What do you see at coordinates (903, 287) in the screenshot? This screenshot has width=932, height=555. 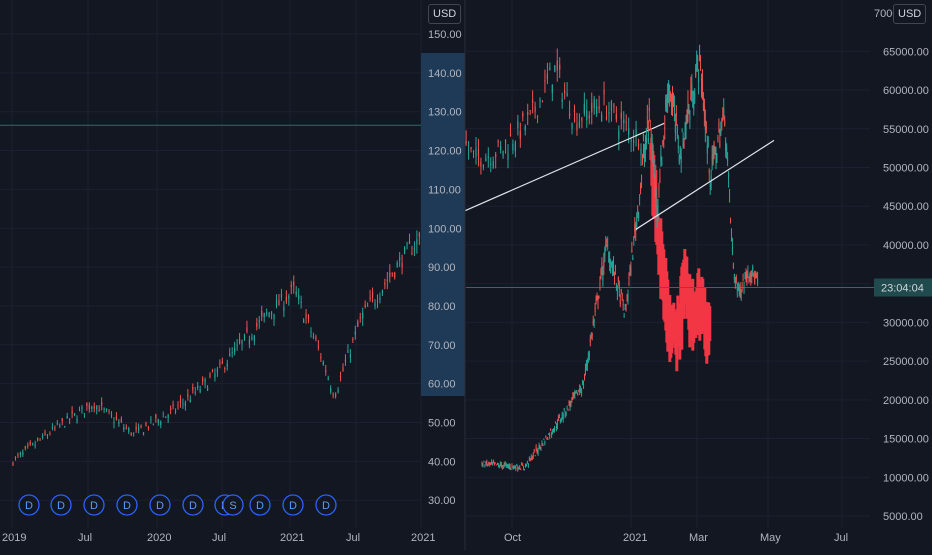 I see `right-price-label-bg` at bounding box center [903, 287].